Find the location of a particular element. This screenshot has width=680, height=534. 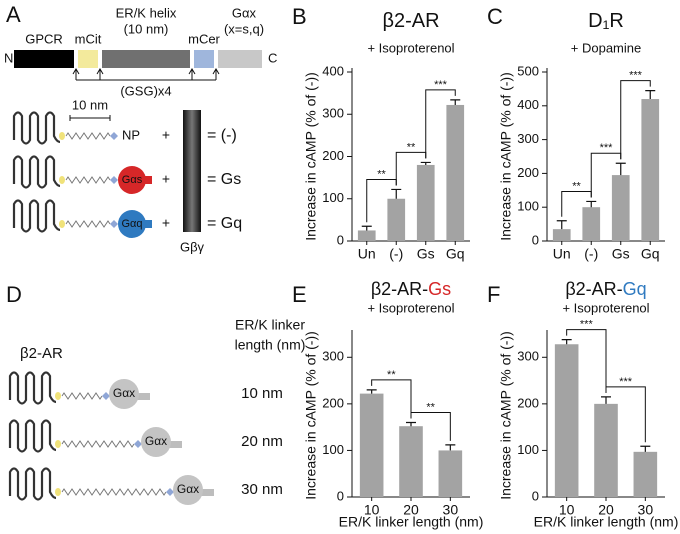

scale-bar is located at coordinates (90, 118).